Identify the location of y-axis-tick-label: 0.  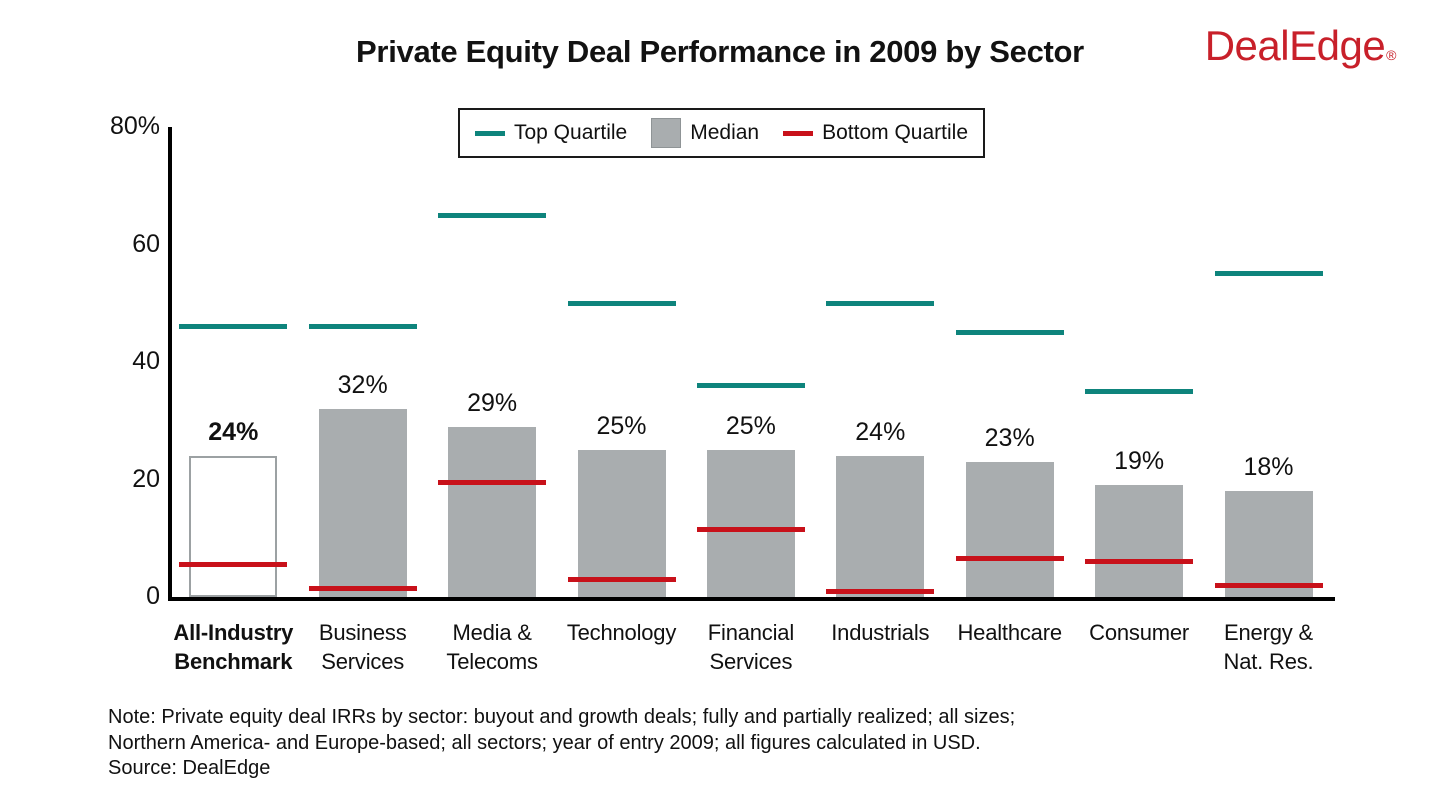
(153, 596).